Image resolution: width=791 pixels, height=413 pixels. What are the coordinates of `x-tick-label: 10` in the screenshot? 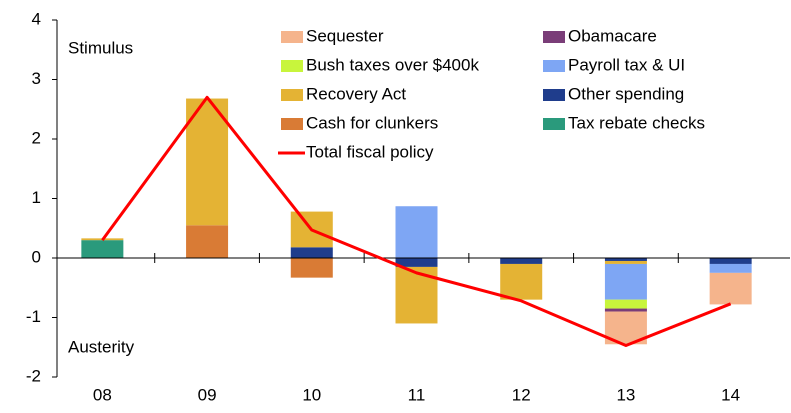 It's located at (311, 394).